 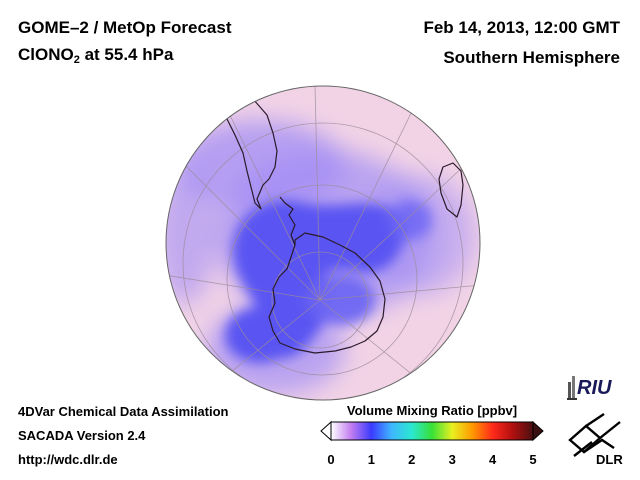 What do you see at coordinates (247, 151) in the screenshot?
I see `south-america-coast` at bounding box center [247, 151].